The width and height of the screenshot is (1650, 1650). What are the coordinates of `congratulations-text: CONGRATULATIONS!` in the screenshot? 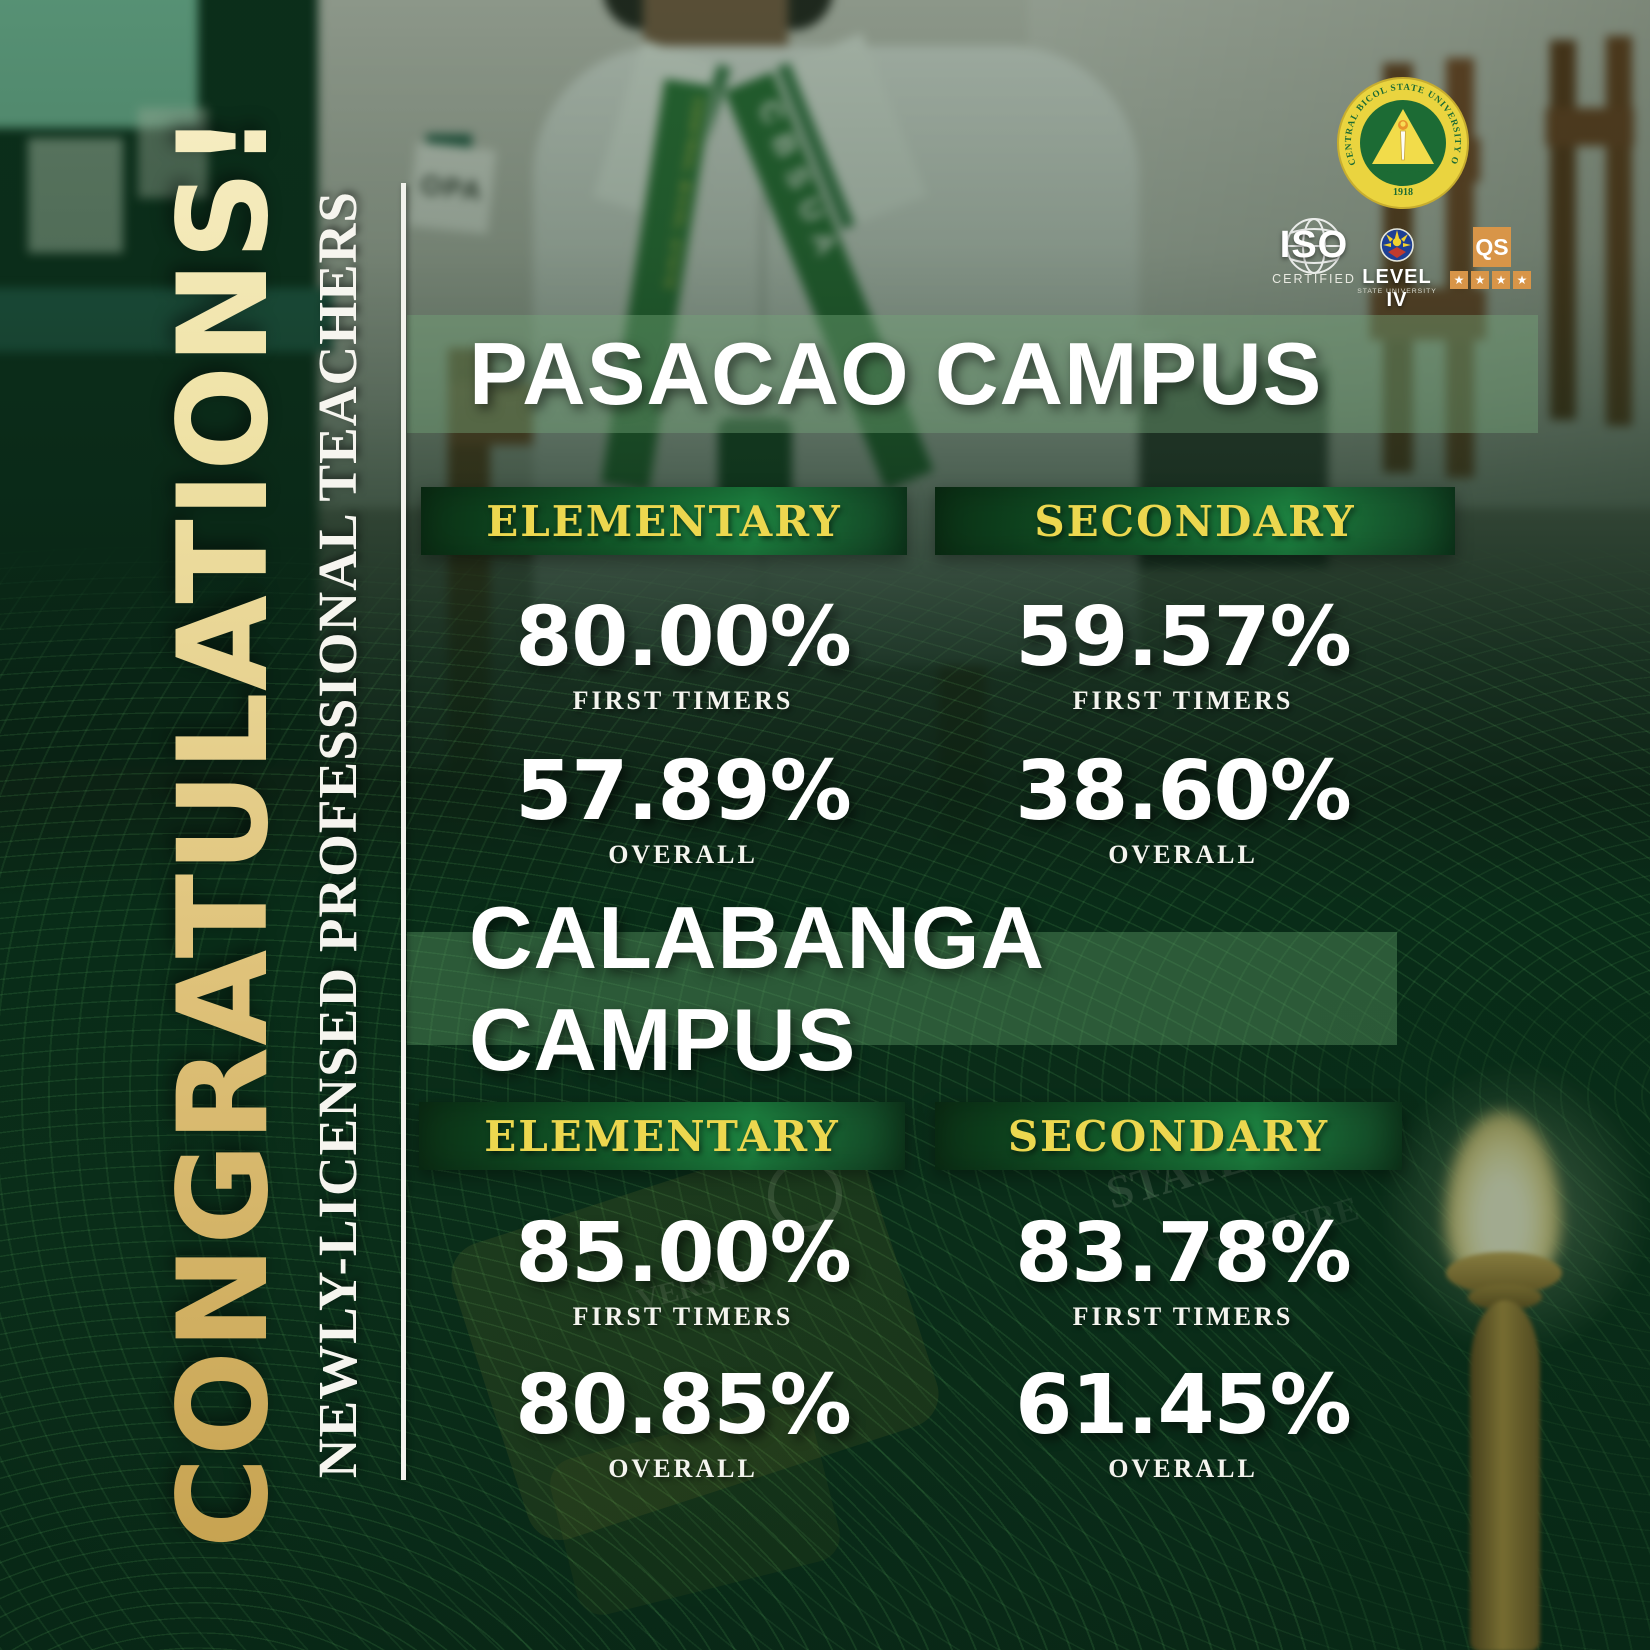 It's located at (224, 830).